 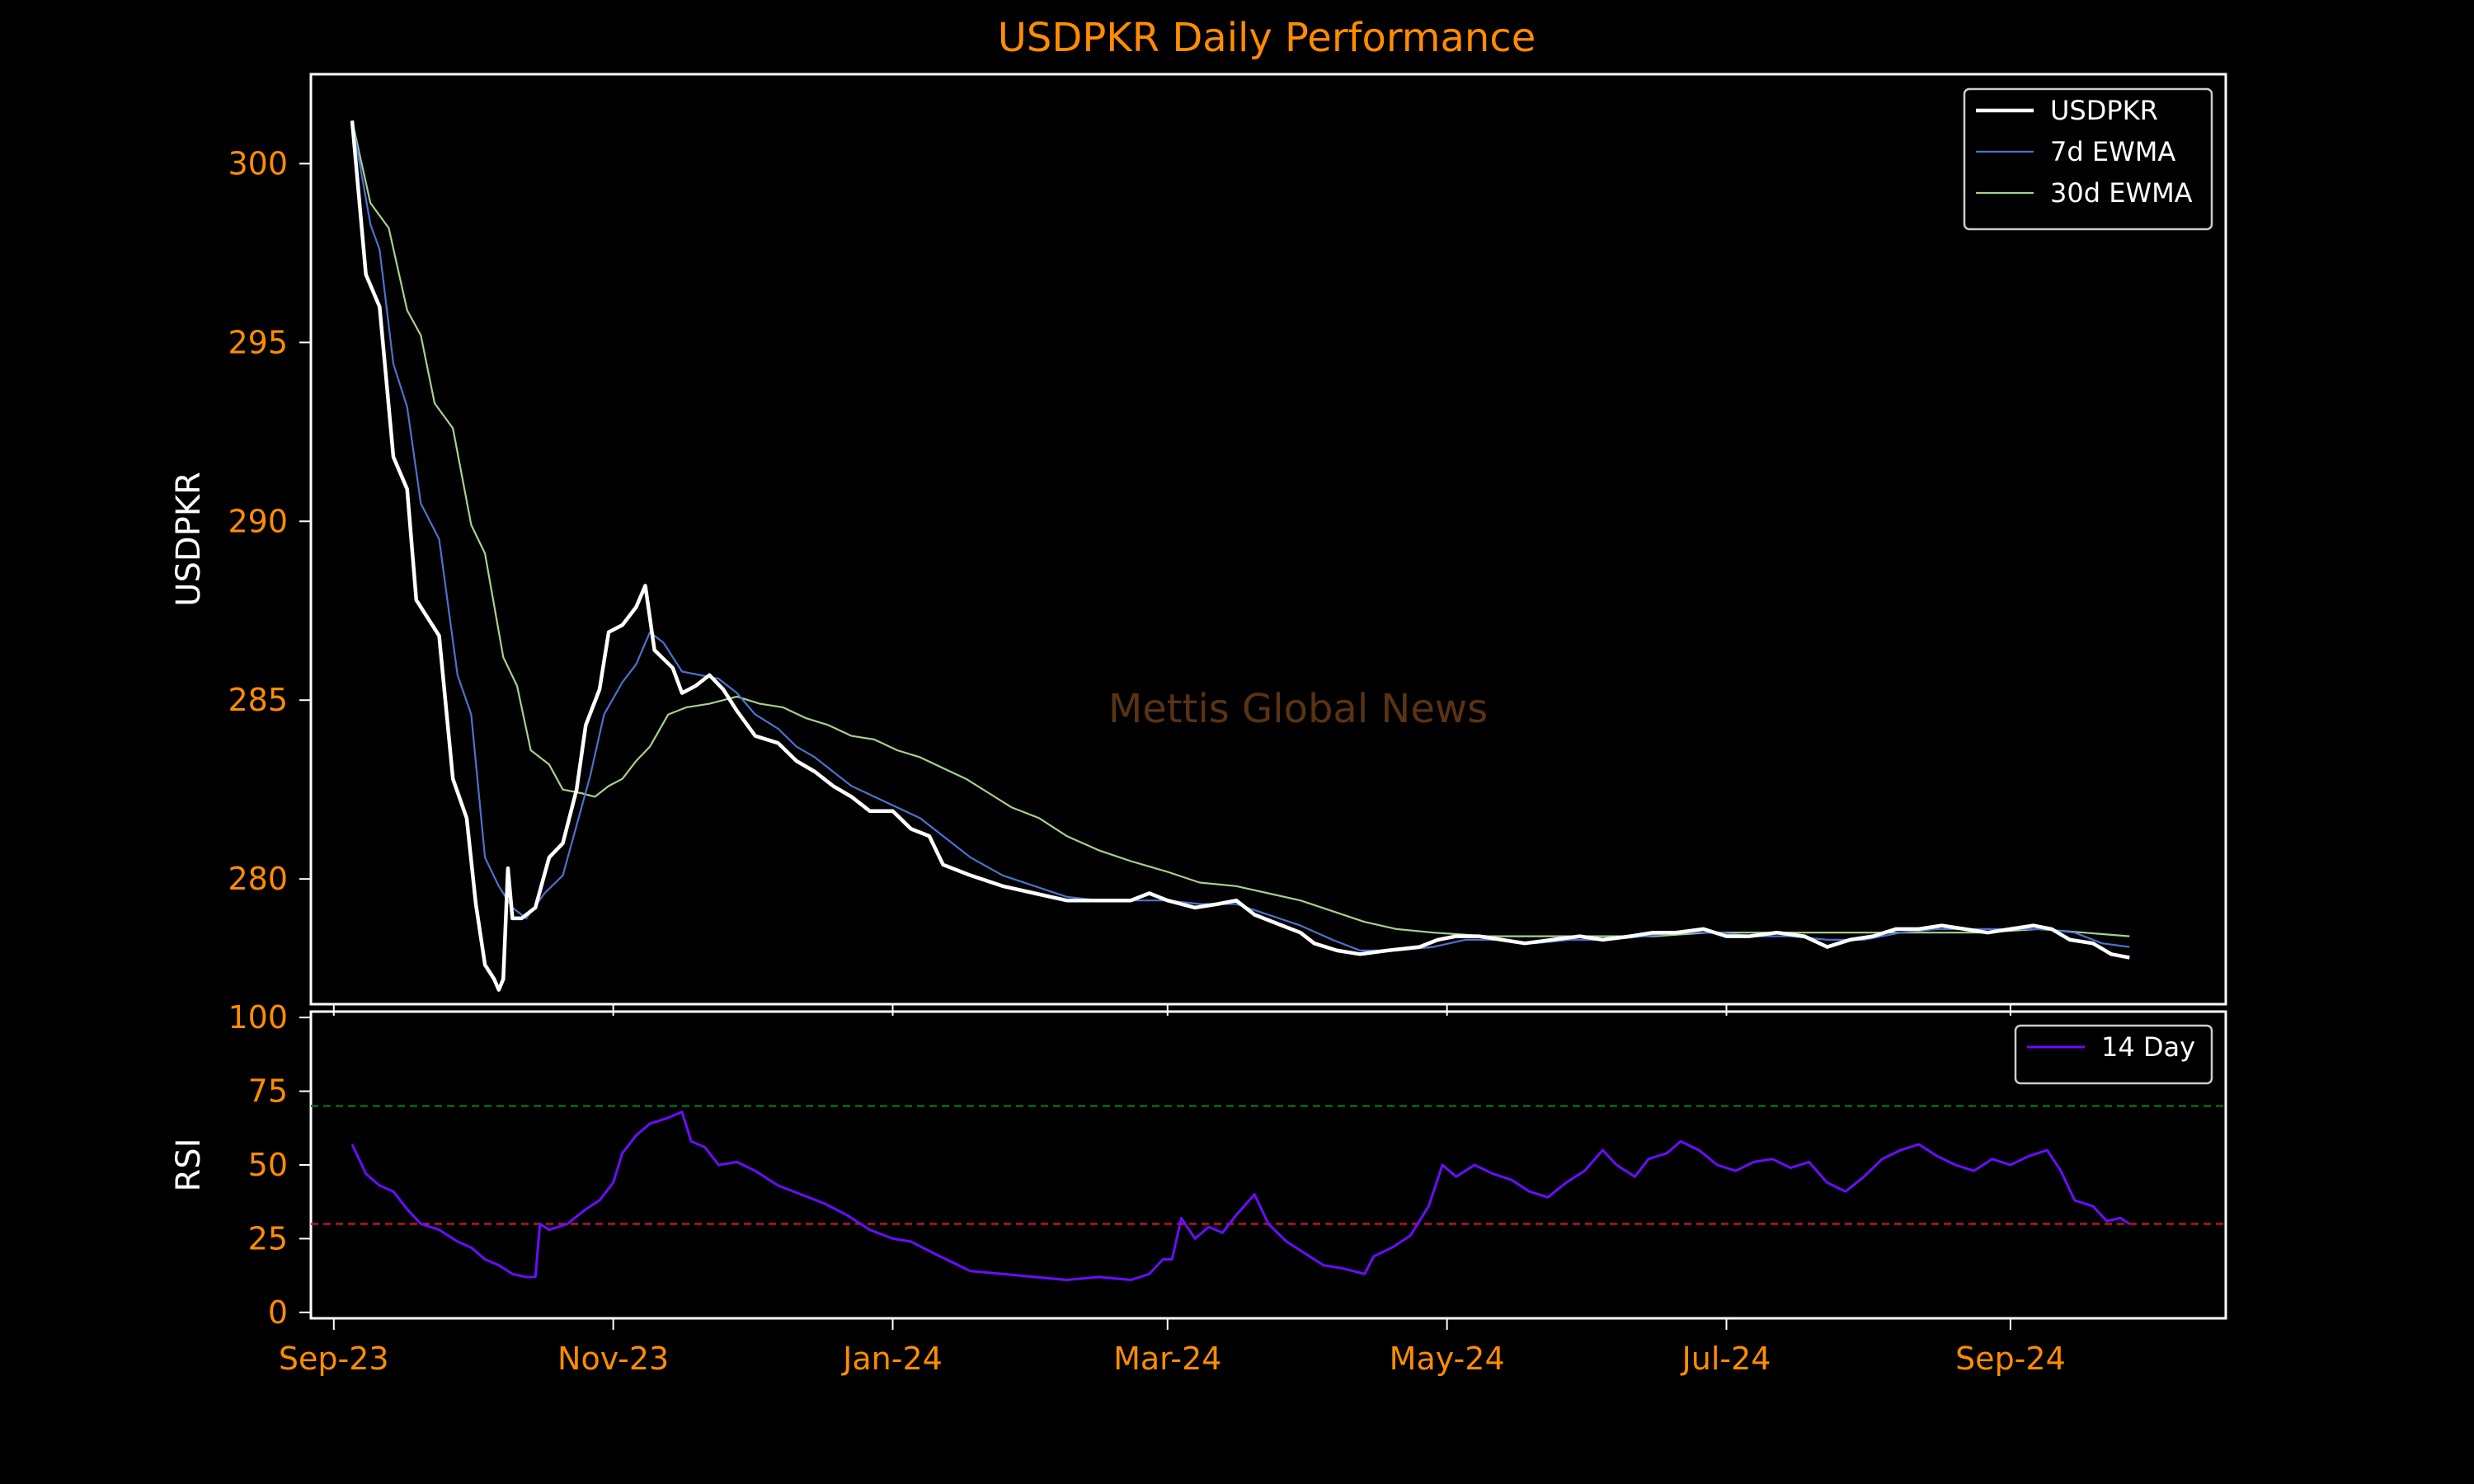 I want to click on rsi-y-tick-label: 75, so click(x=268, y=1091).